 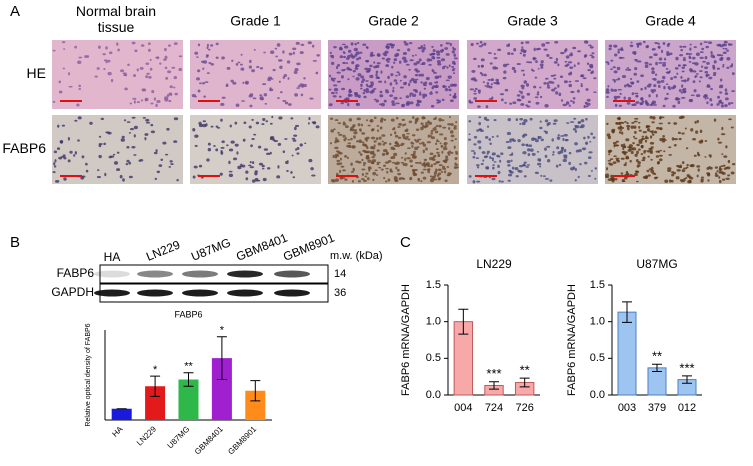 What do you see at coordinates (72, 292) in the screenshot?
I see `band-label: GAPDH` at bounding box center [72, 292].